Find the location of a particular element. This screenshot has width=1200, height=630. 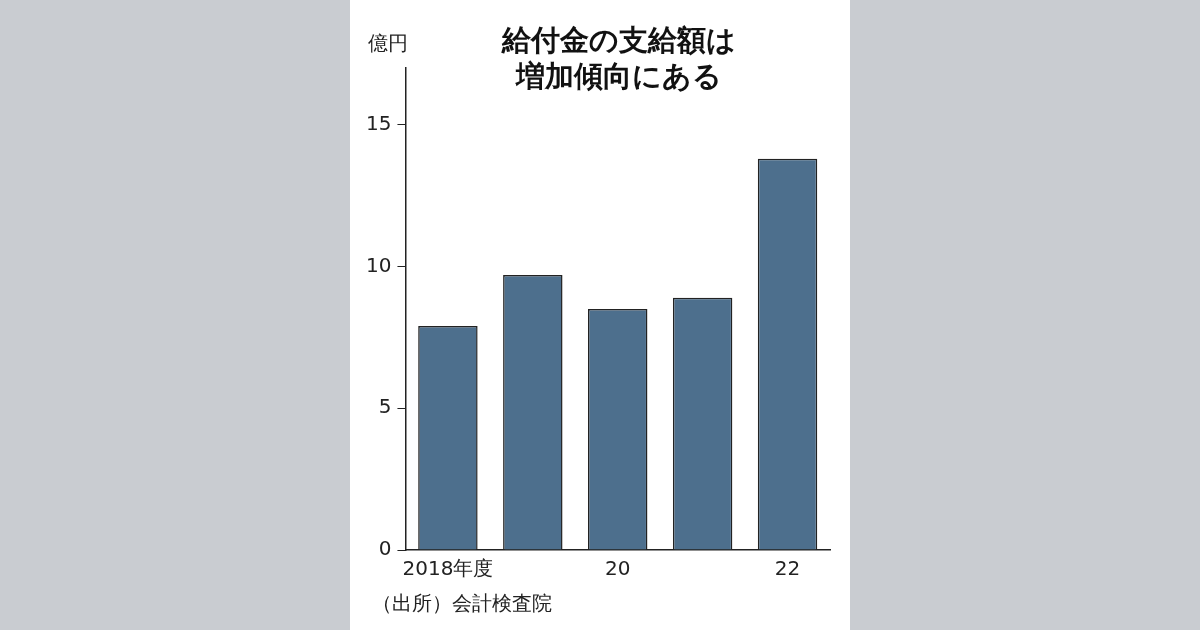

chart-title: 給付金の支給額は増加傾向にある is located at coordinates (618, 58).